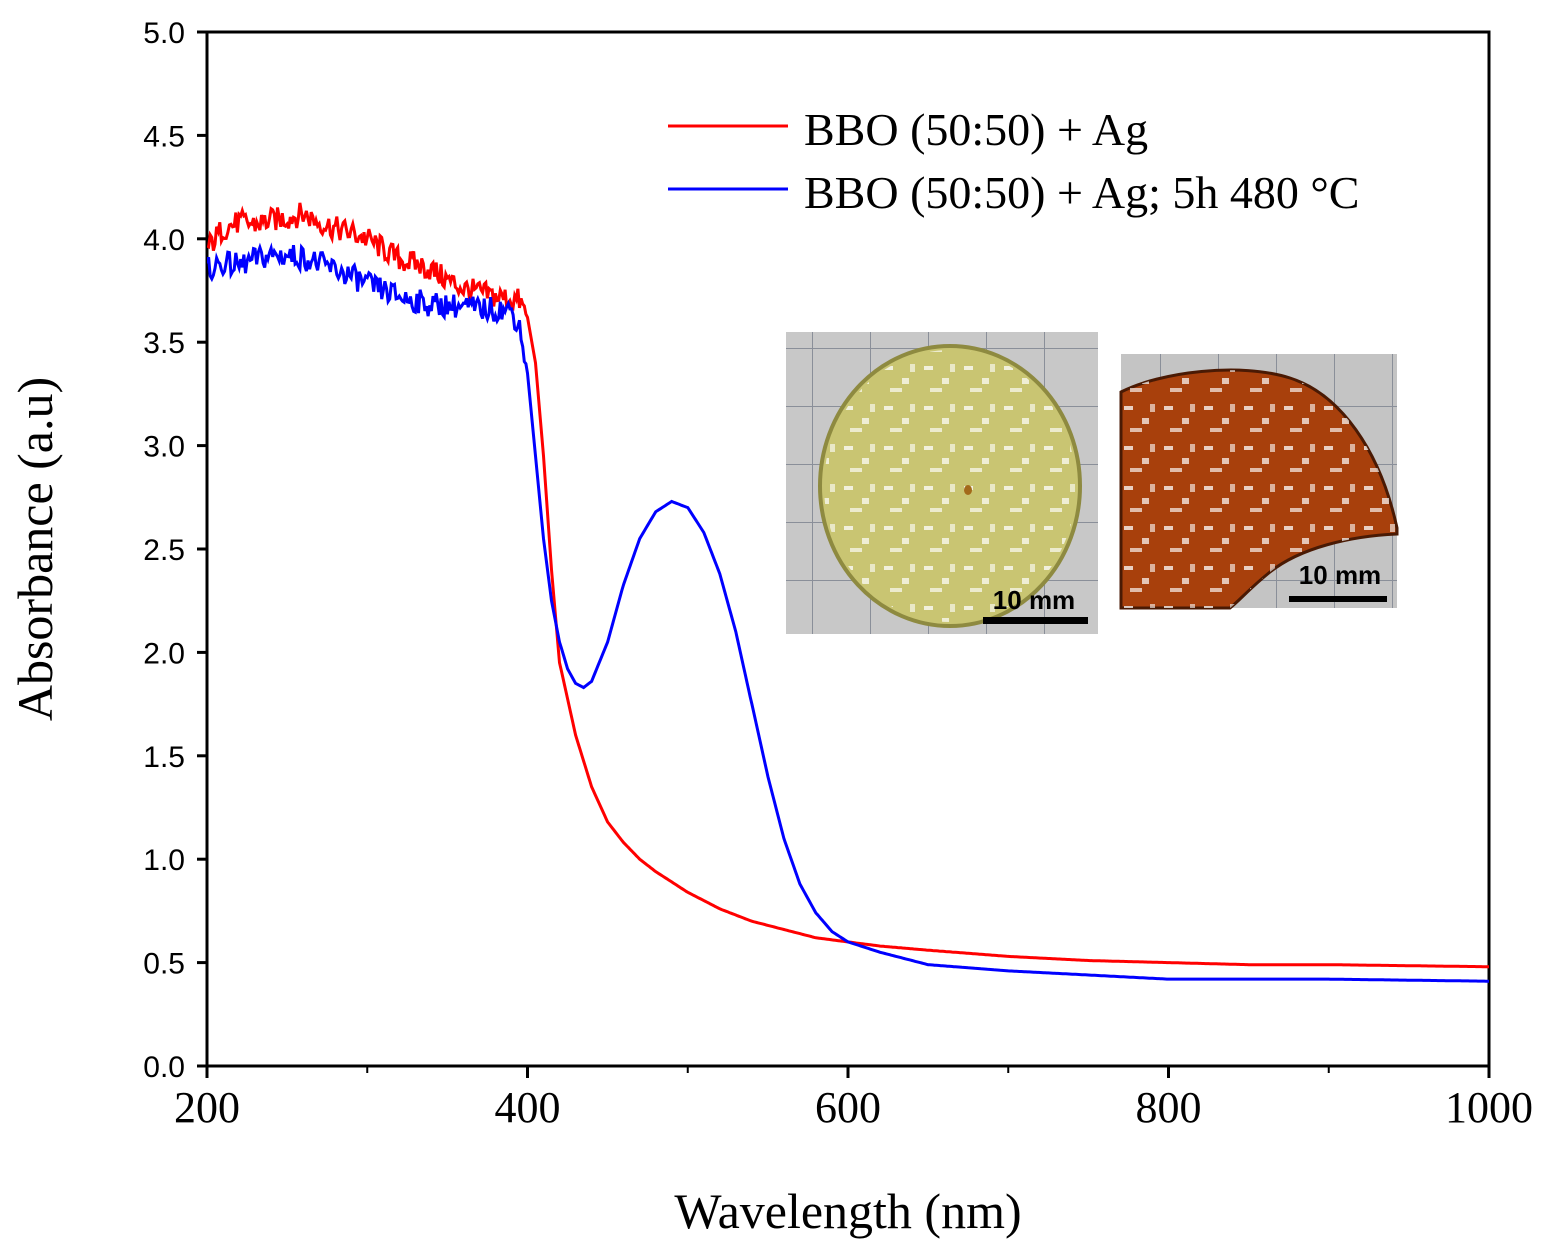 The image size is (1553, 1257). What do you see at coordinates (164, 1067) in the screenshot?
I see `y-tick-label: 0.0` at bounding box center [164, 1067].